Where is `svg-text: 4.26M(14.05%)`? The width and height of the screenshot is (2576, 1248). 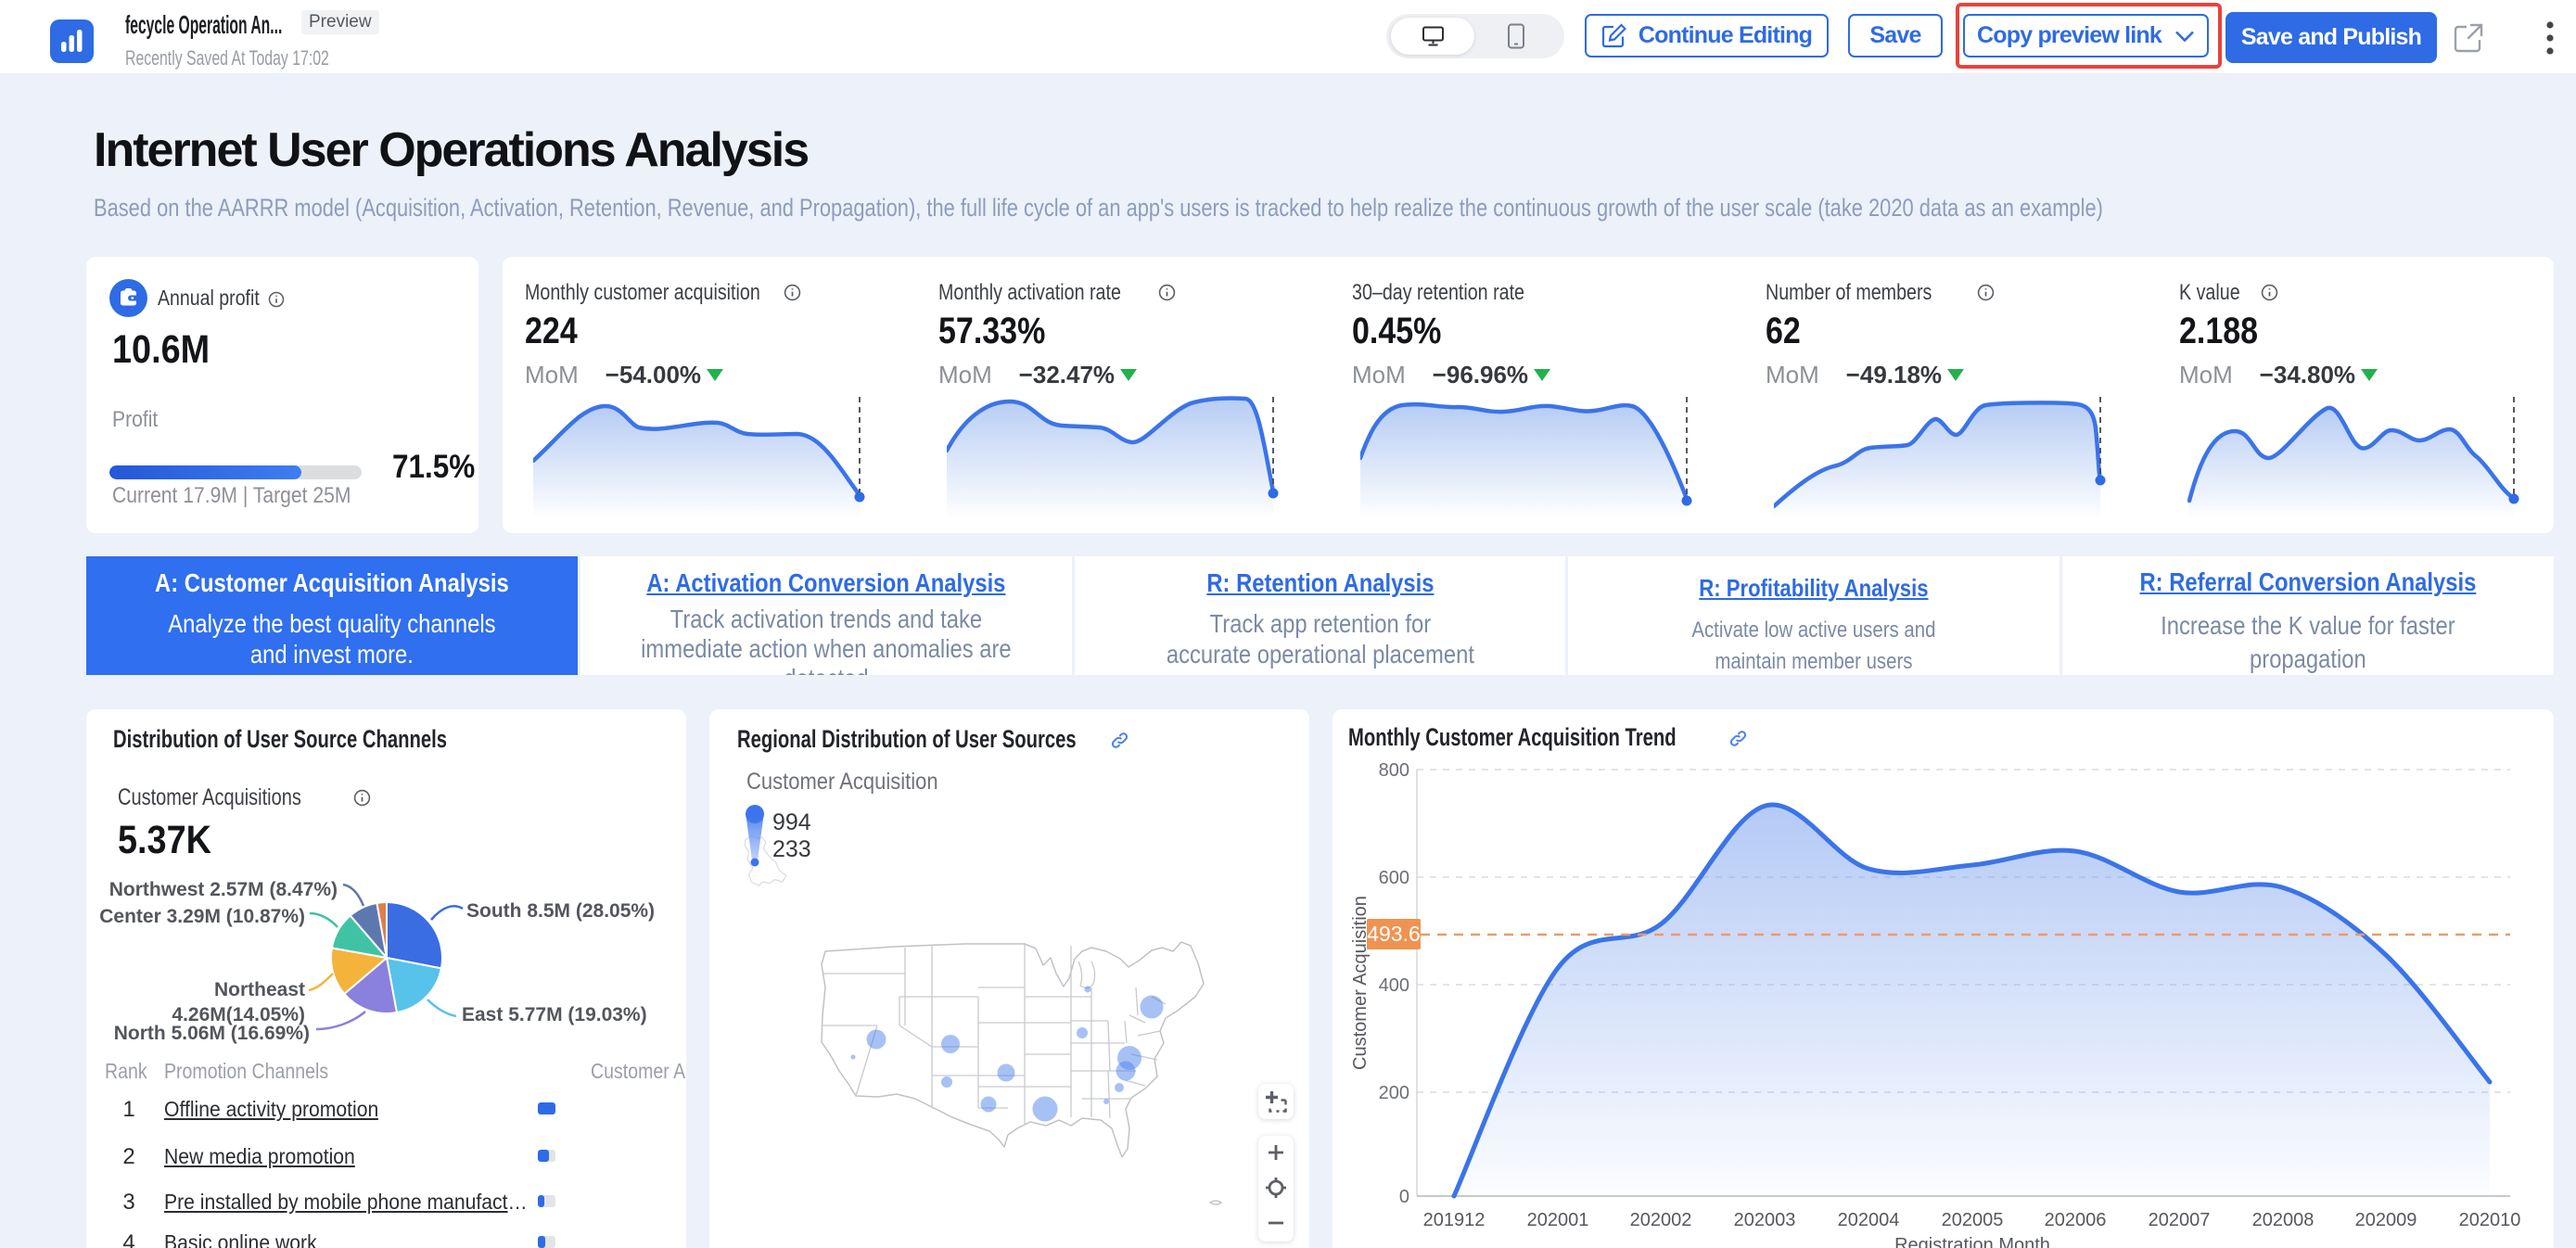
svg-text: 4.26M(14.05%) is located at coordinates (239, 1014).